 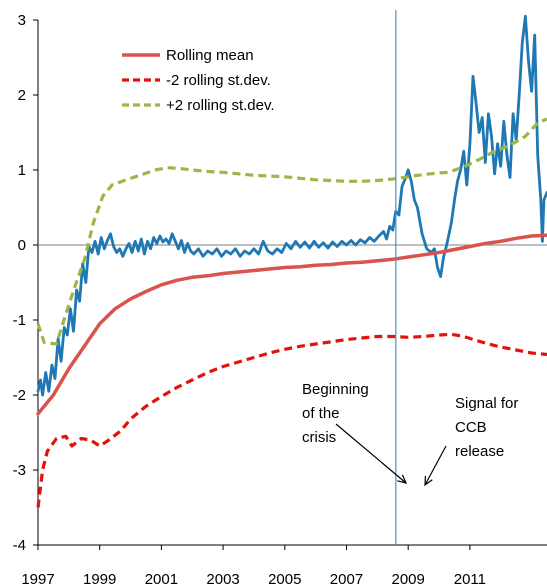 What do you see at coordinates (486, 403) in the screenshot?
I see `annotation-ccb-text: Signal for` at bounding box center [486, 403].